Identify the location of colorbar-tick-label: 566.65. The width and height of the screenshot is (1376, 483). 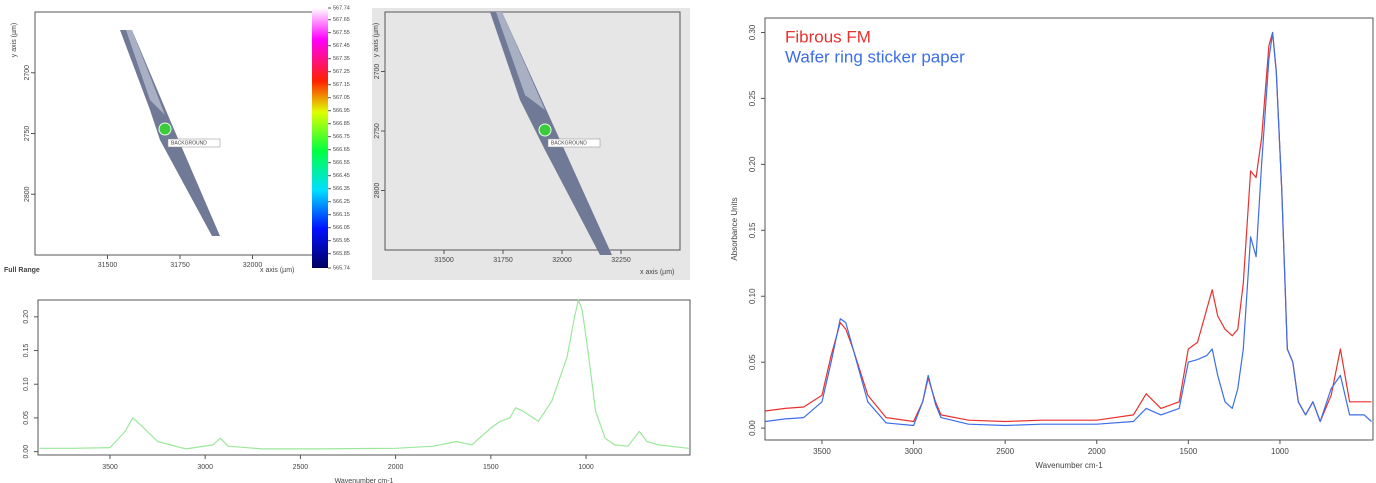
(341, 150).